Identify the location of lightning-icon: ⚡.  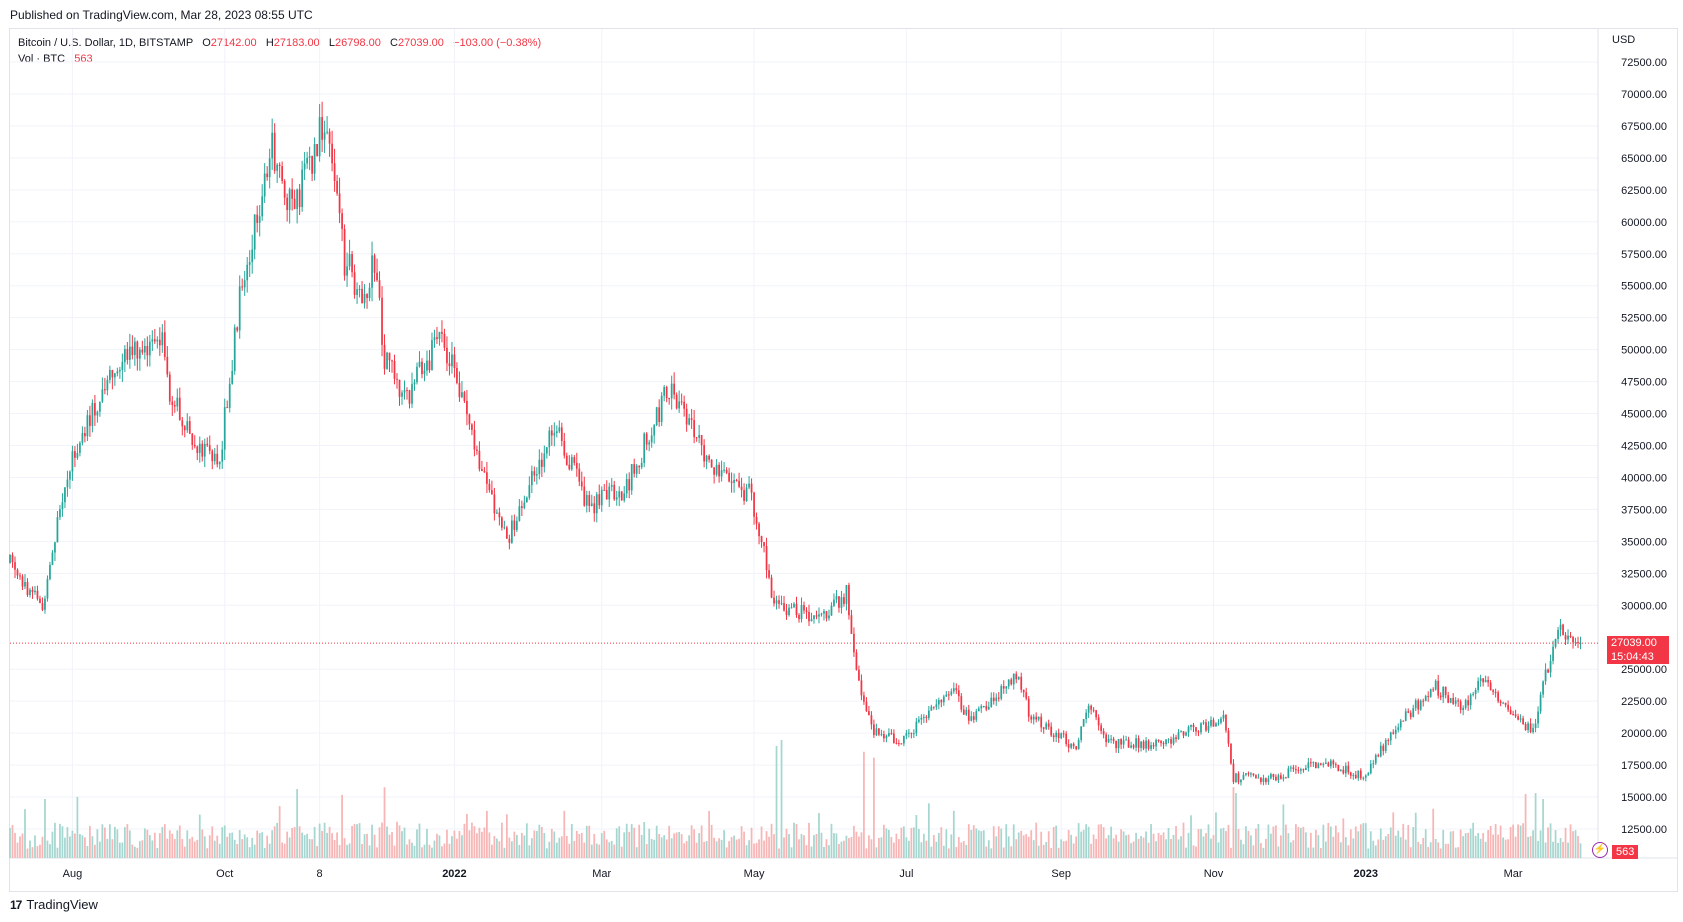
(1600, 850).